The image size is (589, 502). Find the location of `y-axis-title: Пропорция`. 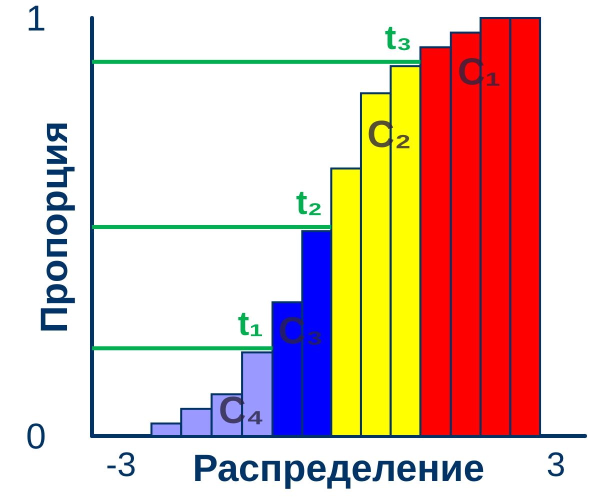

y-axis-title: Пропорция is located at coordinates (55, 227).